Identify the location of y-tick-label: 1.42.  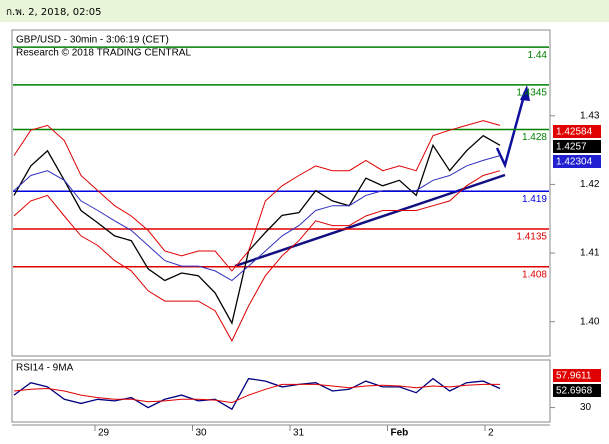
(590, 184).